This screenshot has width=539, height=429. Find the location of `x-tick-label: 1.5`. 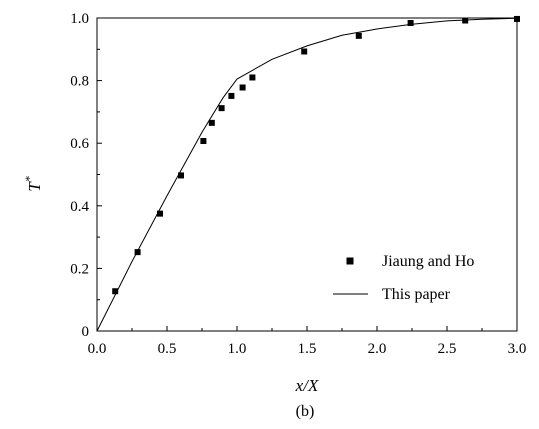

x-tick-label: 1.5 is located at coordinates (307, 349).